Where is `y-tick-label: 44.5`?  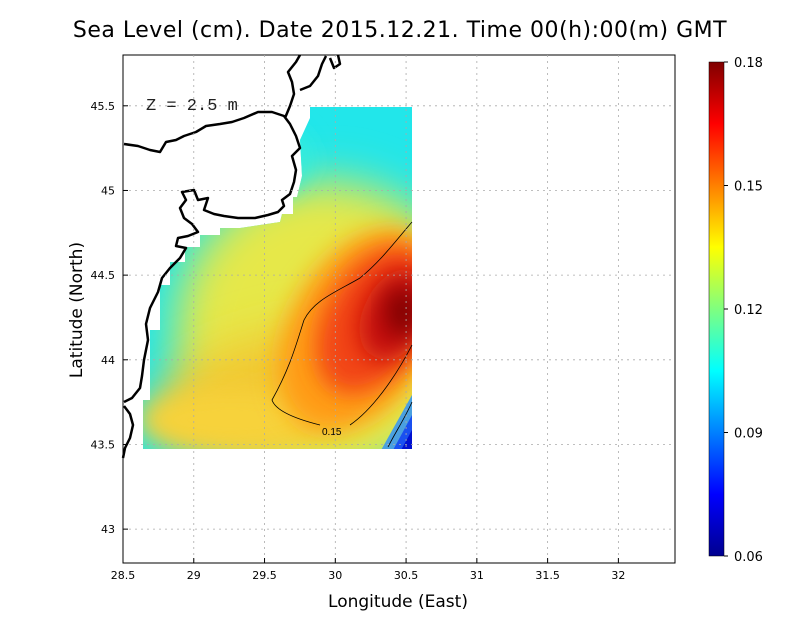
y-tick-label: 44.5 is located at coordinates (103, 275).